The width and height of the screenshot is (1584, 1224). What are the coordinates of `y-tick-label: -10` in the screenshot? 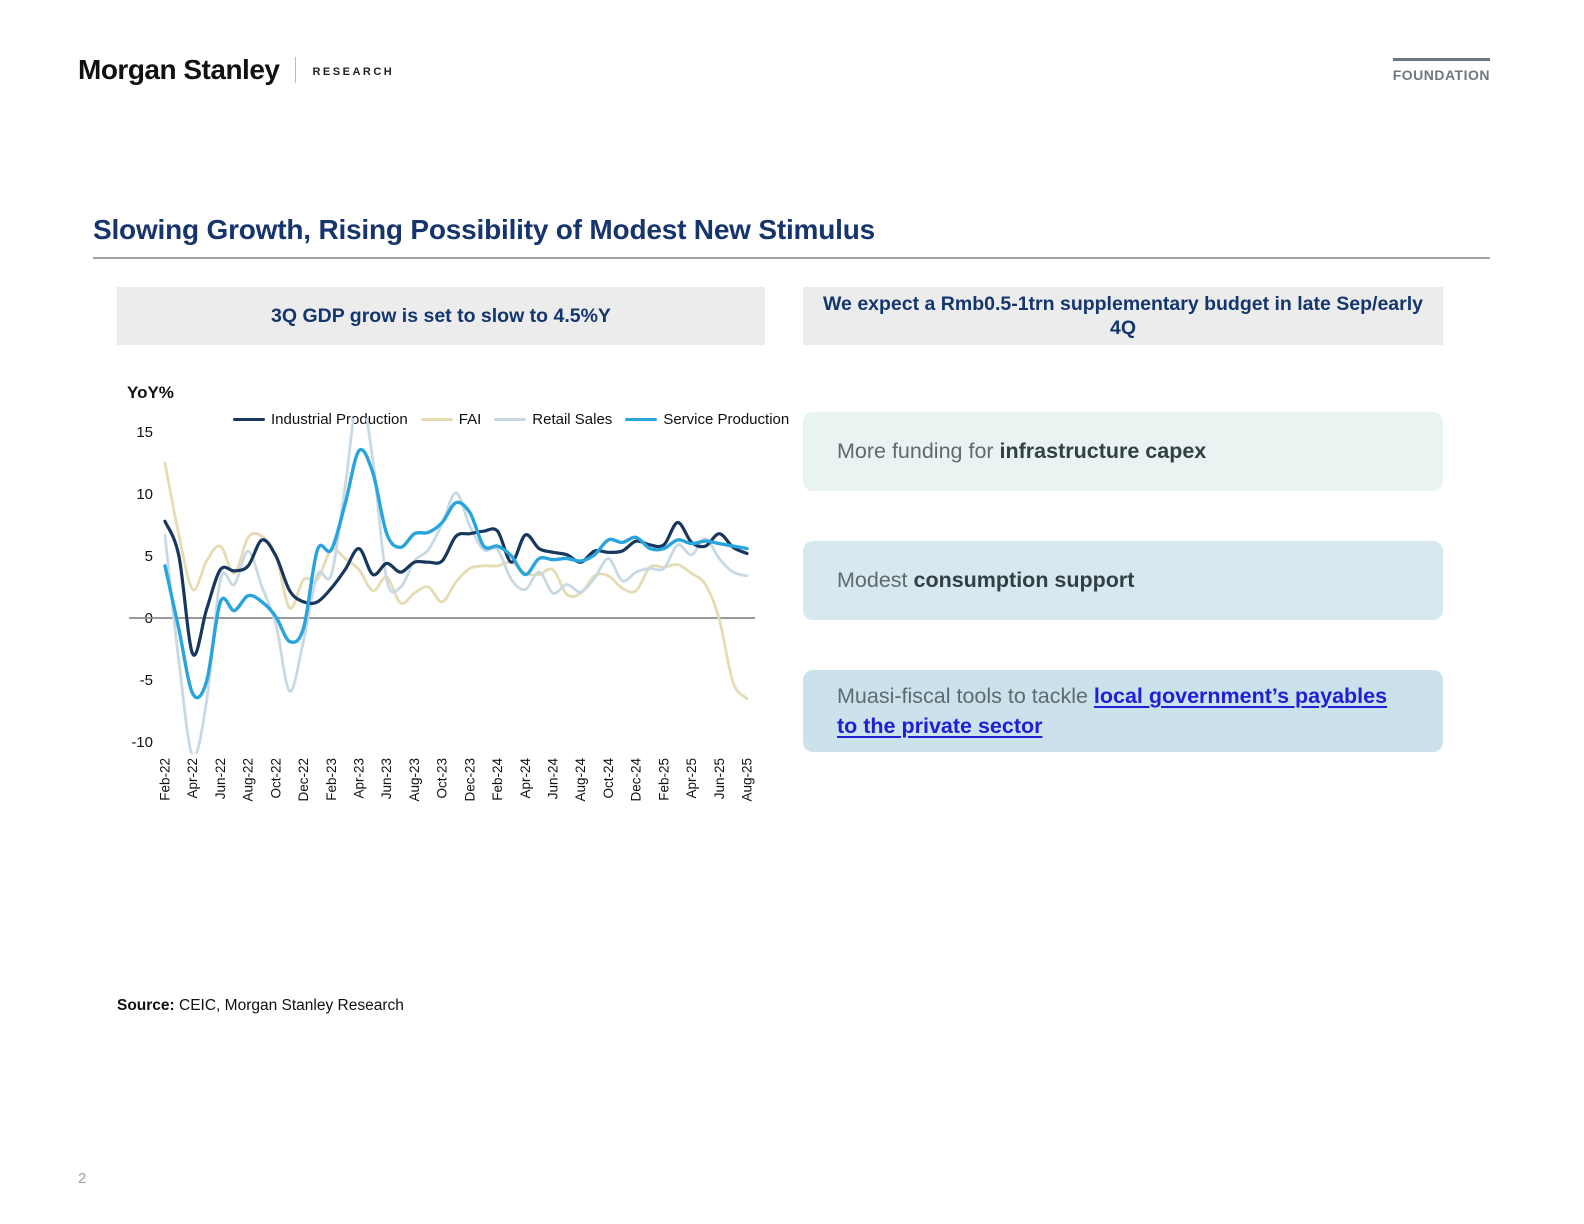 It's located at (142, 742).